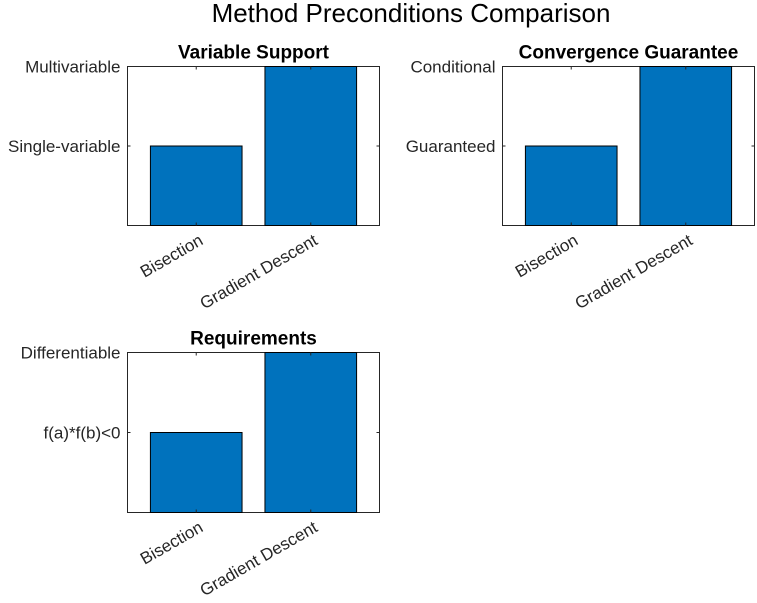 This screenshot has width=757, height=603. Describe the element at coordinates (411, 14) in the screenshot. I see `figure-title: Method Preconditions Comparison` at that location.